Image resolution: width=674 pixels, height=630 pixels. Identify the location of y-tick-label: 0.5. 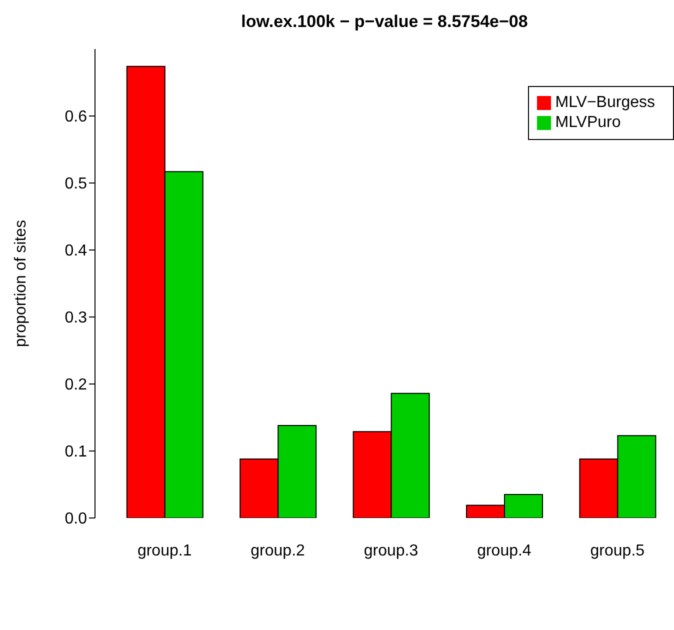
(76, 184).